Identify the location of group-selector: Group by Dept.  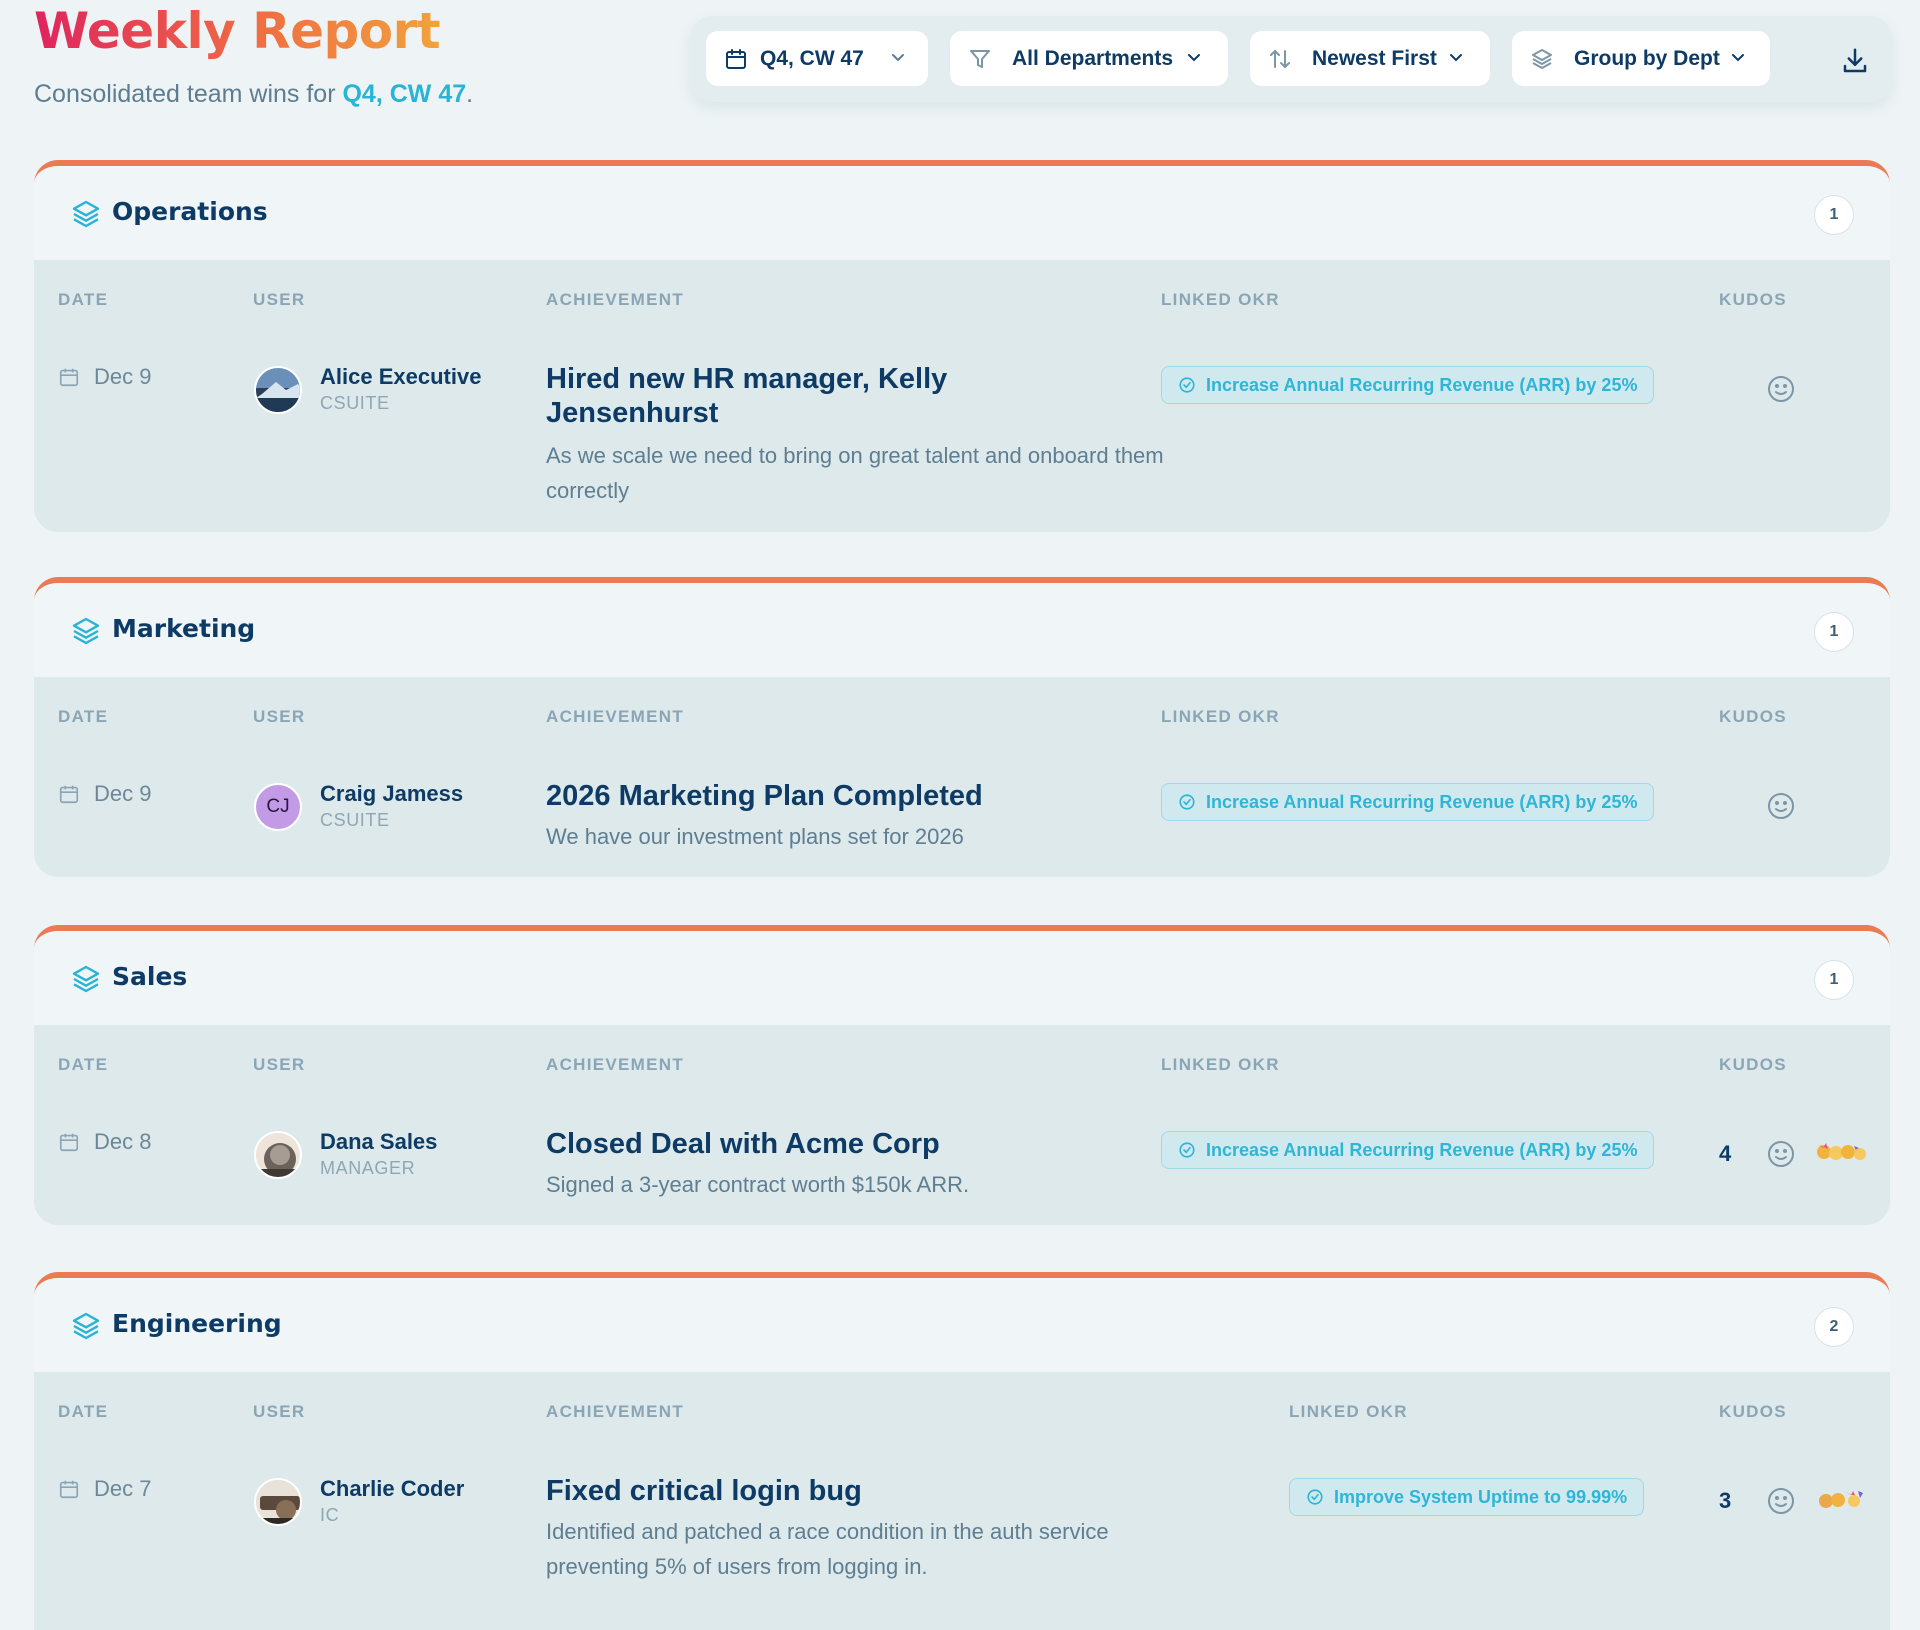
(1641, 58).